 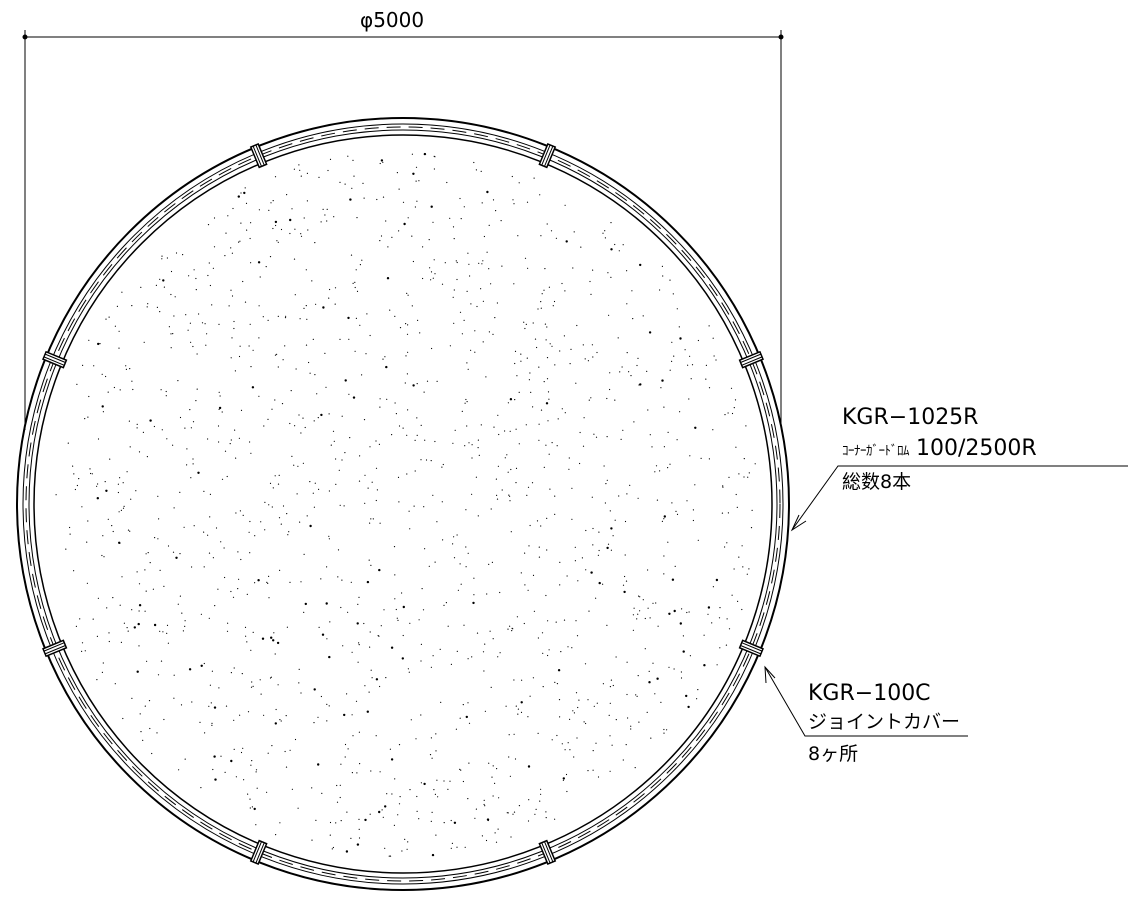 What do you see at coordinates (910, 417) in the screenshot?
I see `guard-part-number: KGR−1025R` at bounding box center [910, 417].